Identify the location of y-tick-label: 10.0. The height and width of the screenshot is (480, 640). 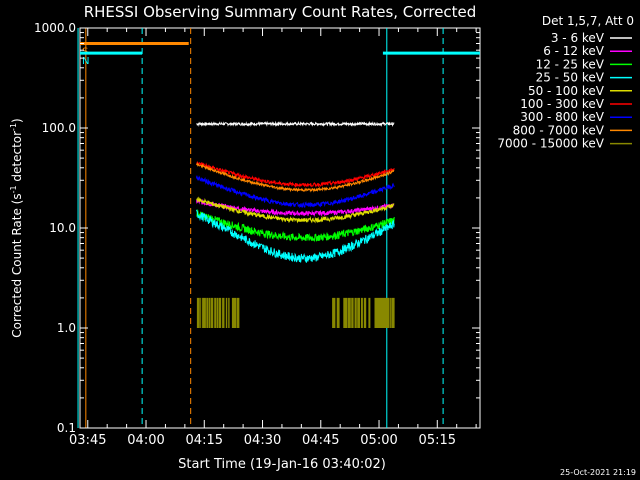
(62, 228).